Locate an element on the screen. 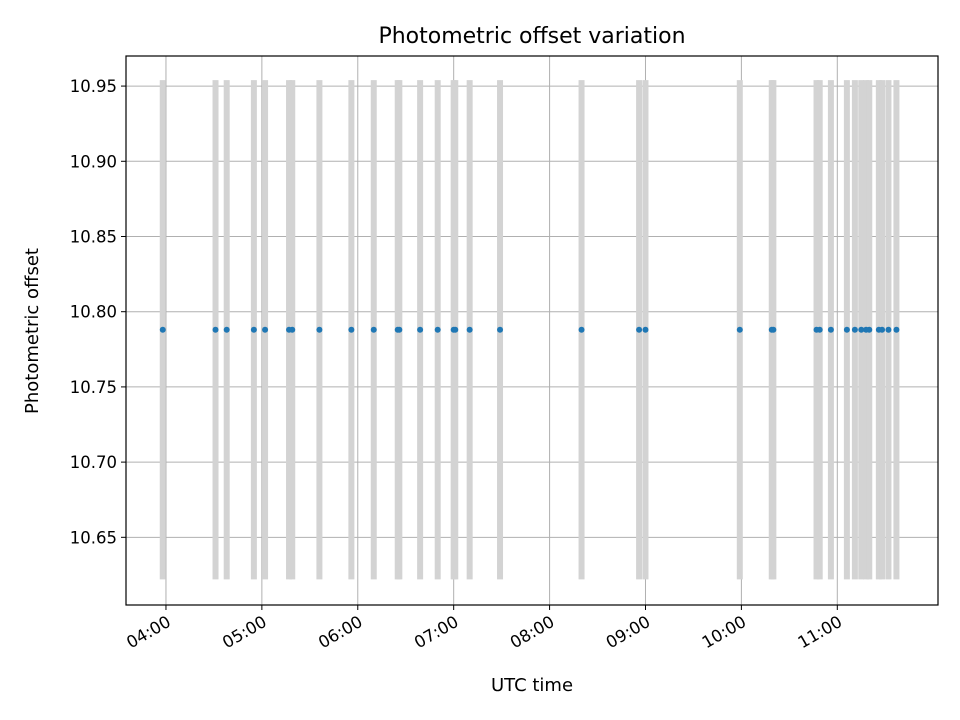  y-tick-label: 10.80 is located at coordinates (93, 312).